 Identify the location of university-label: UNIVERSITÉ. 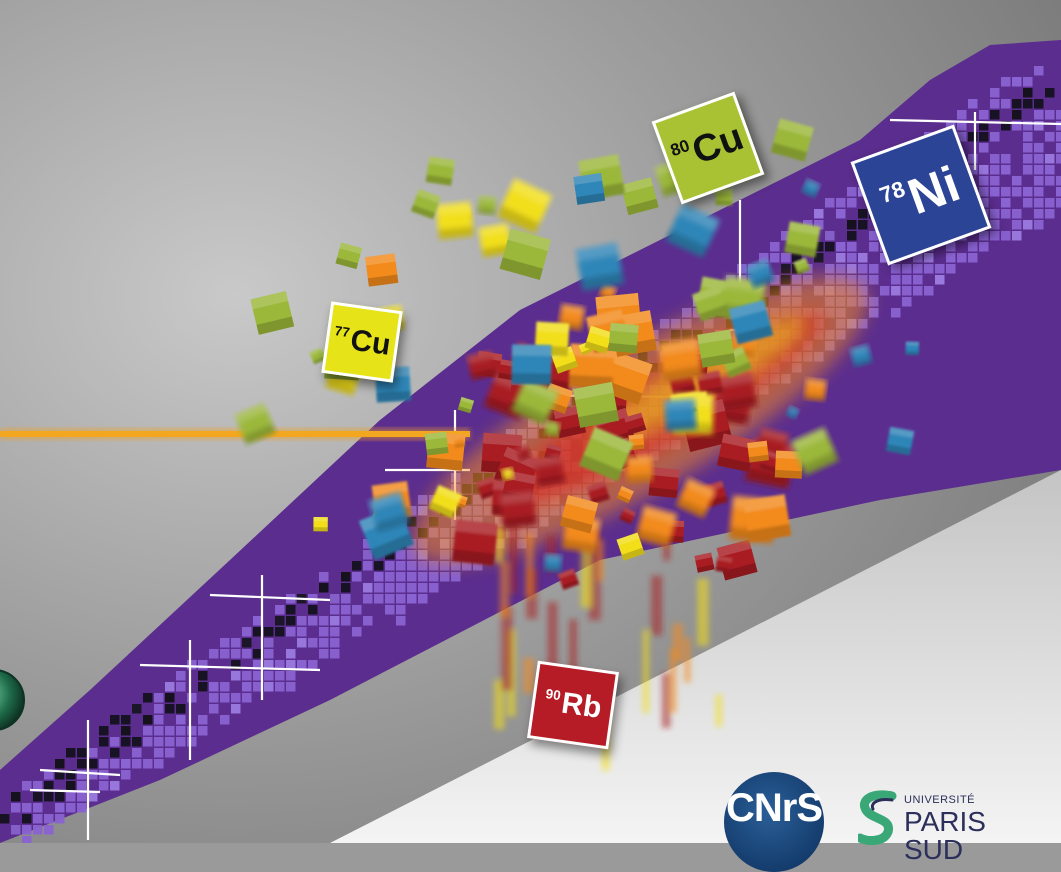
(940, 800).